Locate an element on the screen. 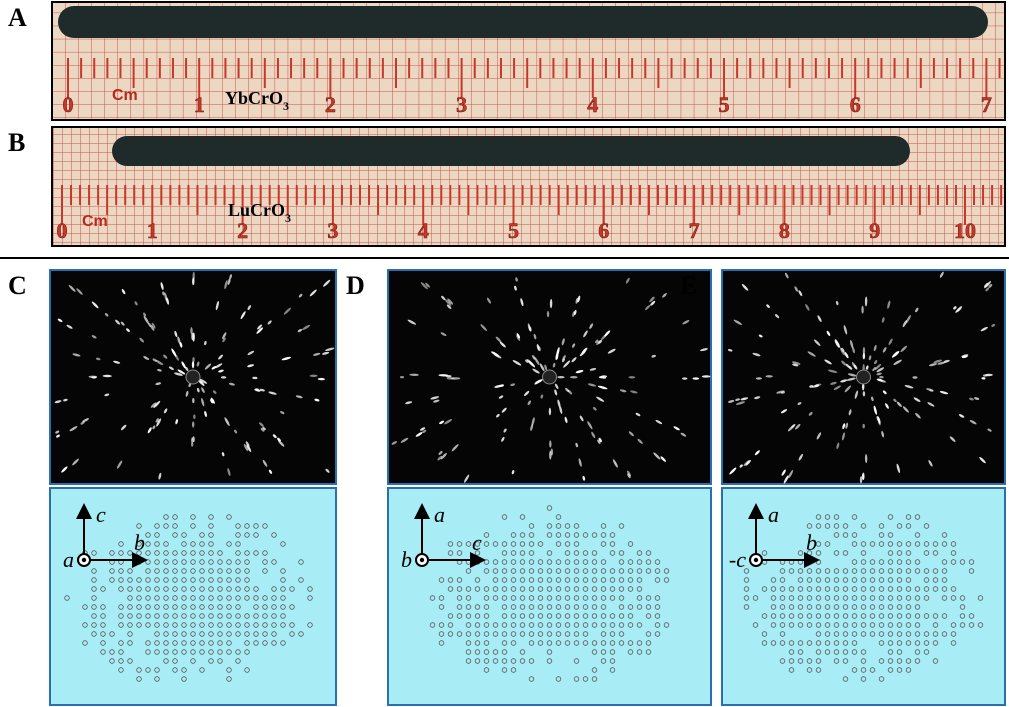 The image size is (1009, 707). crystal-rod is located at coordinates (523, 22).